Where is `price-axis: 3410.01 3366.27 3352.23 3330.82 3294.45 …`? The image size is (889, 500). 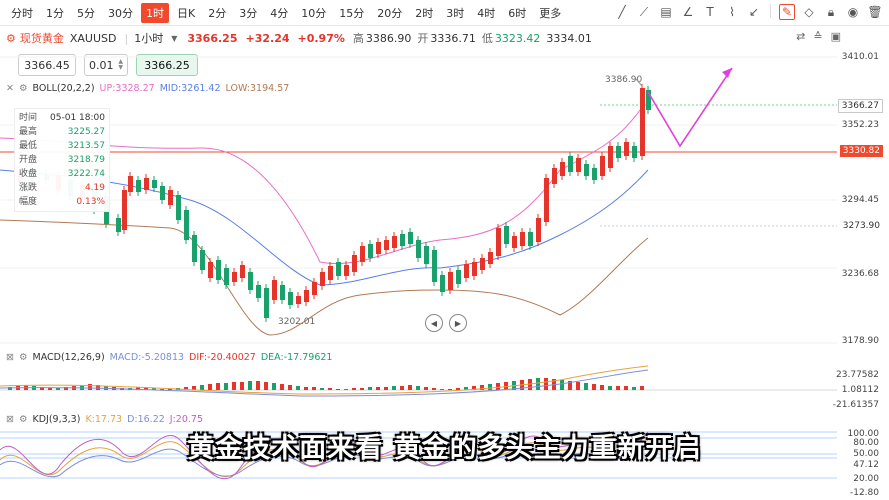 price-axis: 3410.01 3366.27 3352.23 3330.82 3294.45 … is located at coordinates (861, 273).